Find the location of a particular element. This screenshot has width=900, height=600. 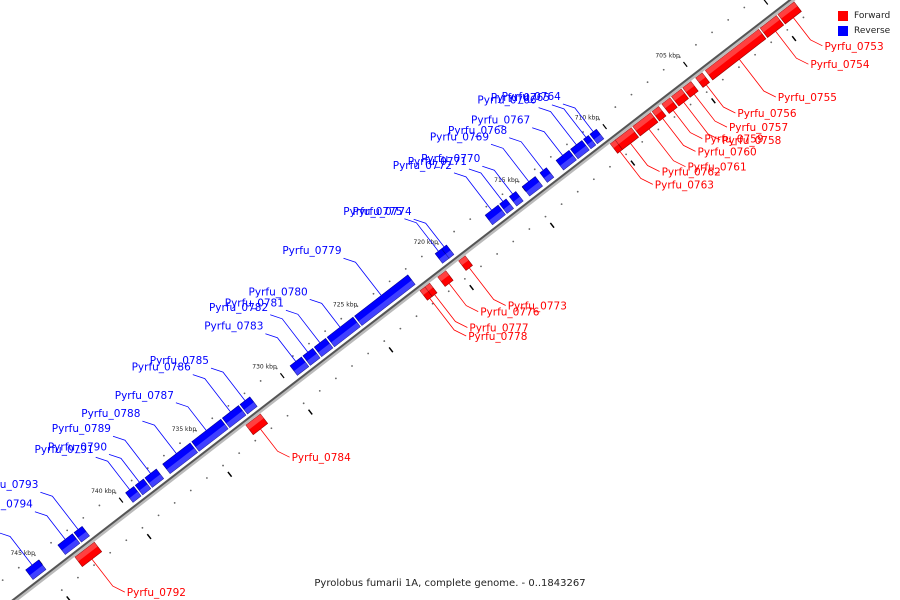

gene-label: Pyrfu_0774 is located at coordinates (383, 212).